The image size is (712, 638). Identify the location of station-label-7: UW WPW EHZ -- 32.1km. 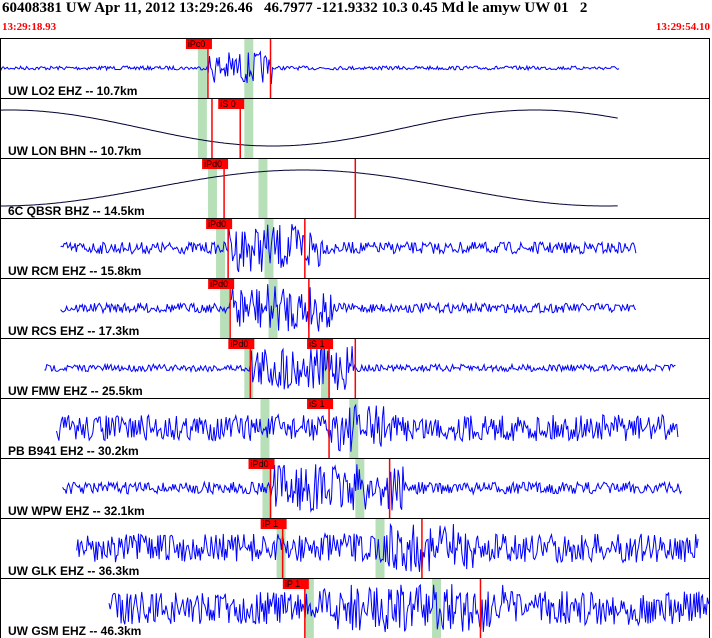
(76, 511).